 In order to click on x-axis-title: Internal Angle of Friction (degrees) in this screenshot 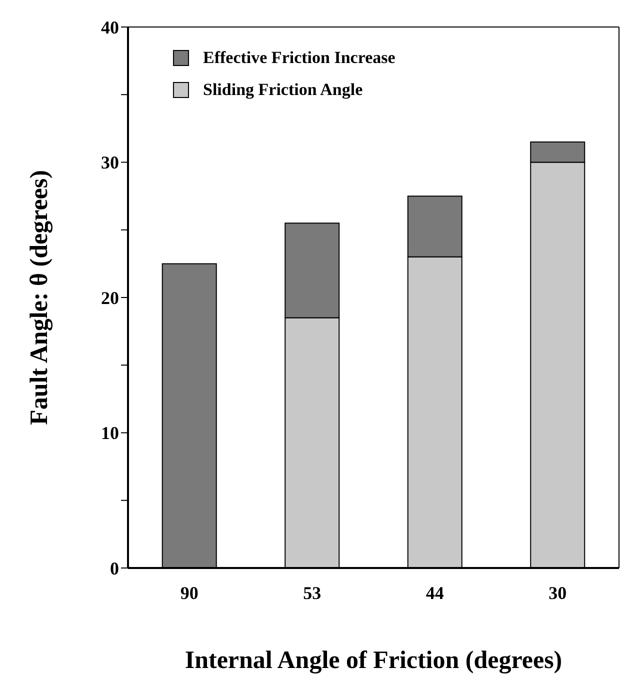, I will do `click(373, 660)`.